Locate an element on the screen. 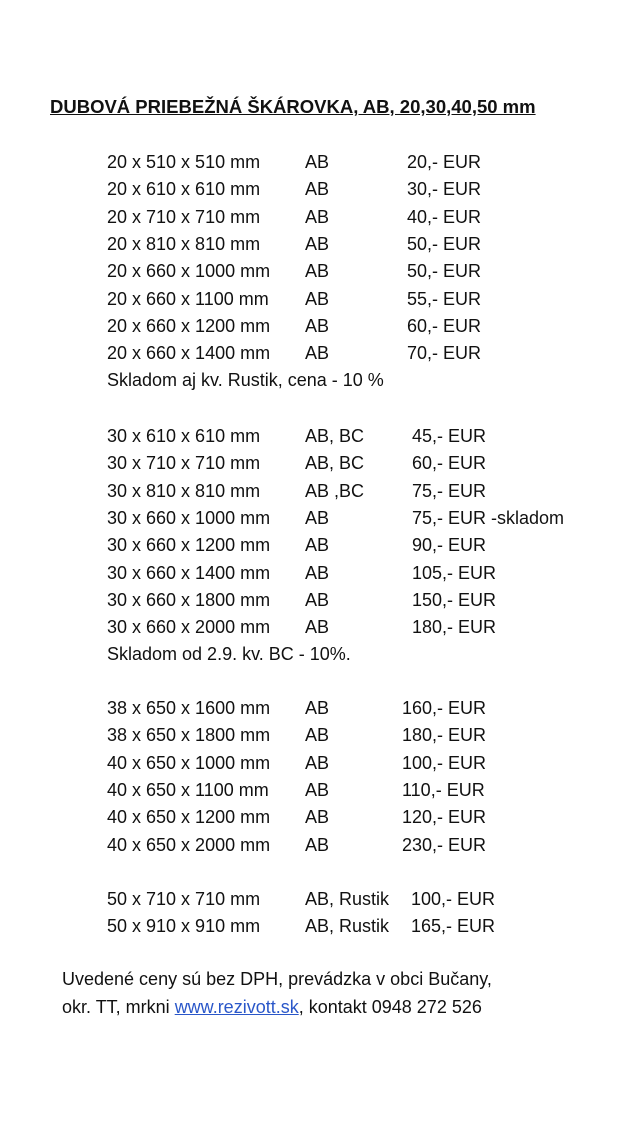 The width and height of the screenshot is (640, 1136). table-row: 30 x 660 x 1200 mm AB 90,- EUR is located at coordinates (320, 548).